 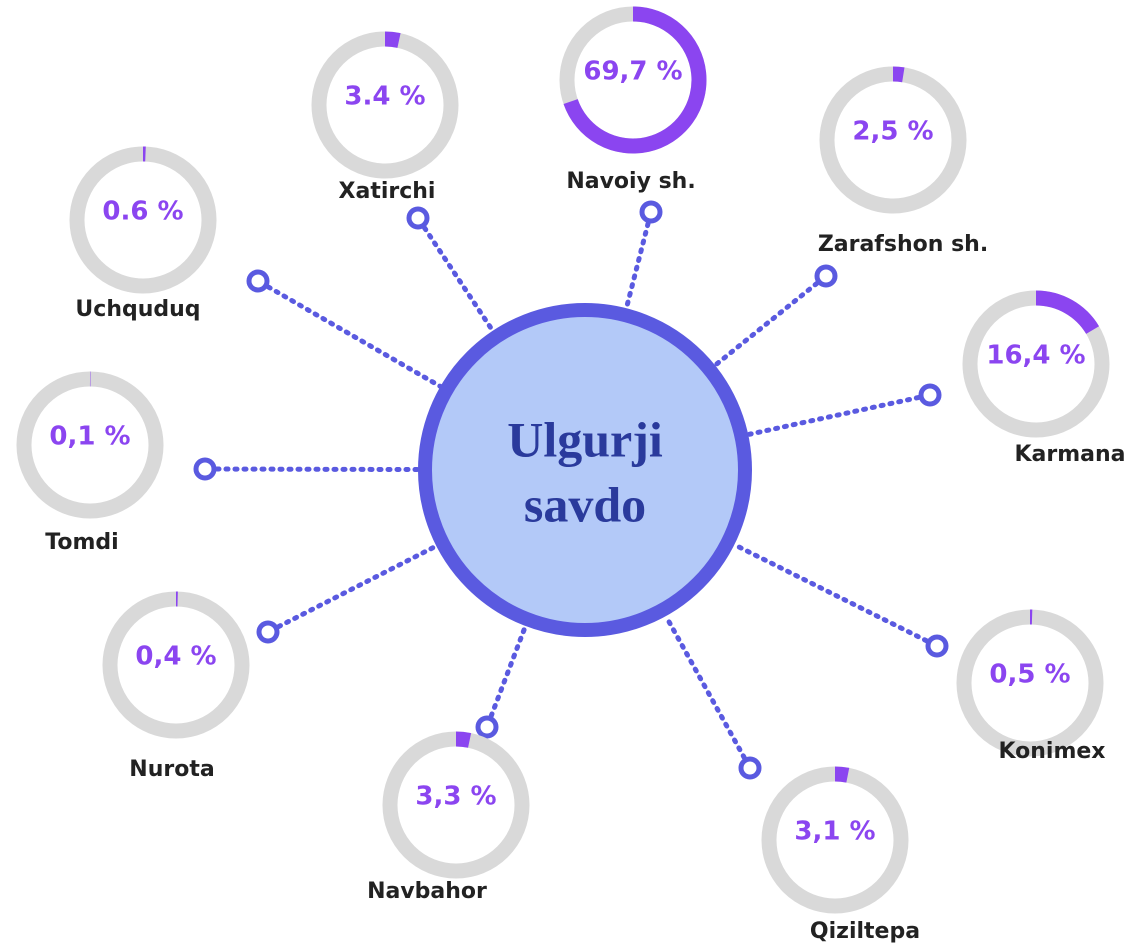 What do you see at coordinates (892, 132) in the screenshot?
I see `value-label: 2,5 %` at bounding box center [892, 132].